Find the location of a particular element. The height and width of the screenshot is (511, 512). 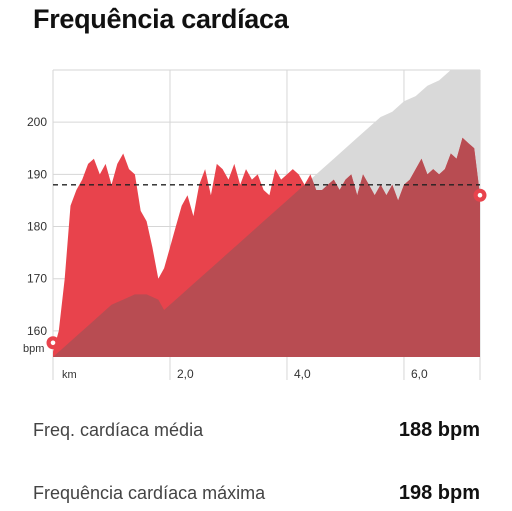

y-tick-label: 170 is located at coordinates (37, 279).